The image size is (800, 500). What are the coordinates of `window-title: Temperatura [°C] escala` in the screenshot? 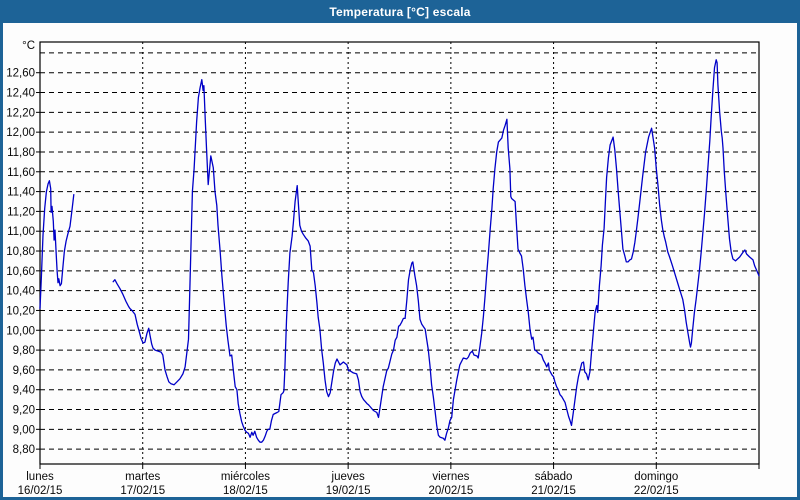 It's located at (400, 11).